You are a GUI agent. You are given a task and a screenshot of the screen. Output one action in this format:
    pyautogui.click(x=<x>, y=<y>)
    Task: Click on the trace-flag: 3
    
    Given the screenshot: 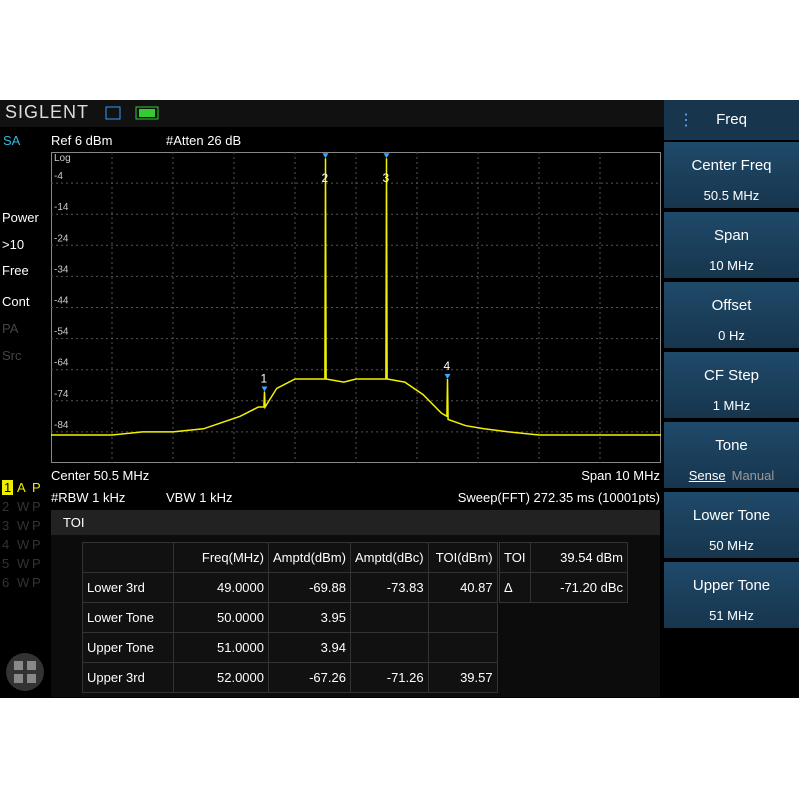 What is the action you would take?
    pyautogui.click(x=6, y=525)
    